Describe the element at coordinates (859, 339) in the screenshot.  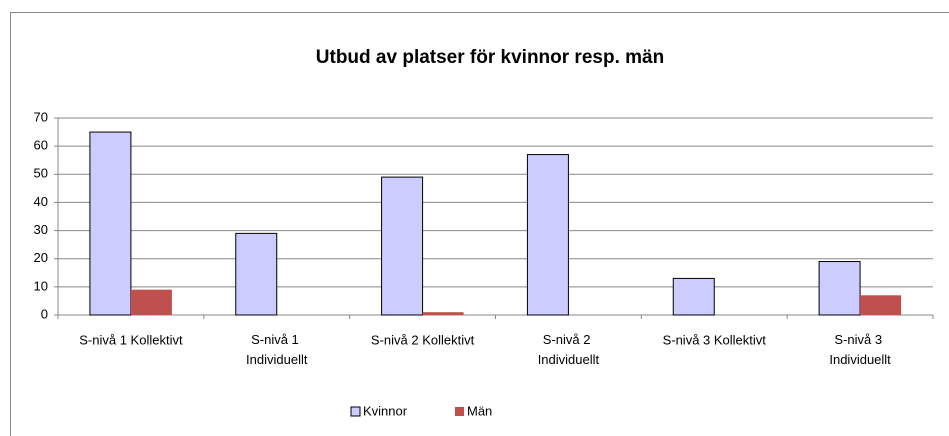
I see `x-tick-line: S-nivå 3` at that location.